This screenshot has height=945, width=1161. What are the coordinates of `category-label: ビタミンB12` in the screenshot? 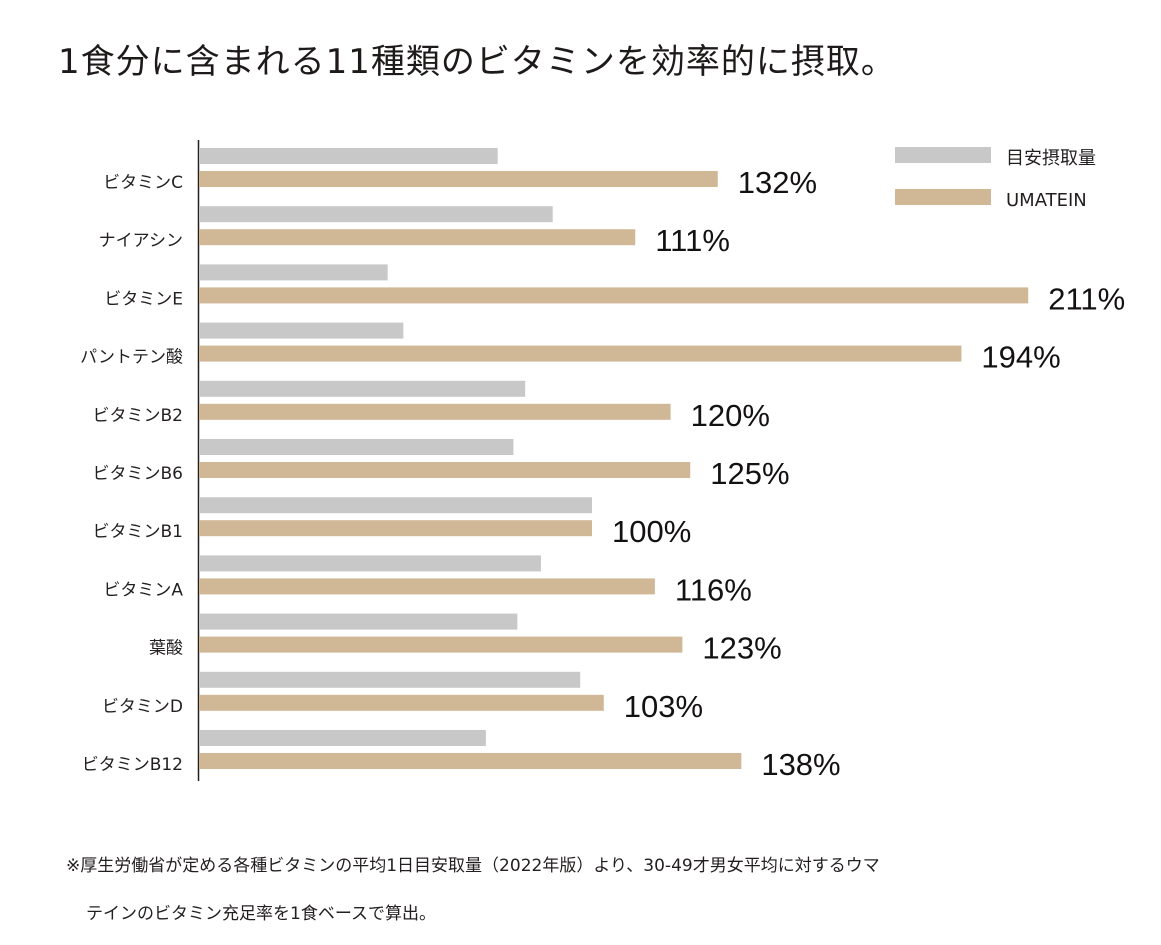 It's located at (132, 765).